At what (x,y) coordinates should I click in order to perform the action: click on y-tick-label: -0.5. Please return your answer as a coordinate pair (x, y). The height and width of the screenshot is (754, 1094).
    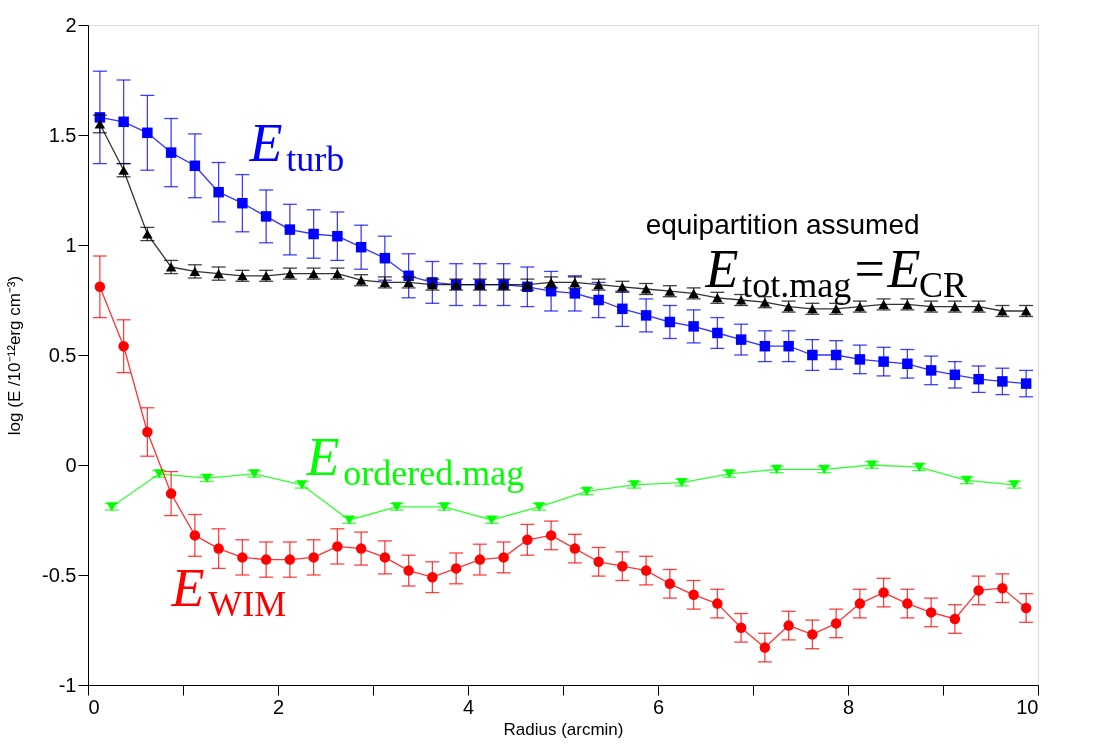
    Looking at the image, I should click on (59, 574).